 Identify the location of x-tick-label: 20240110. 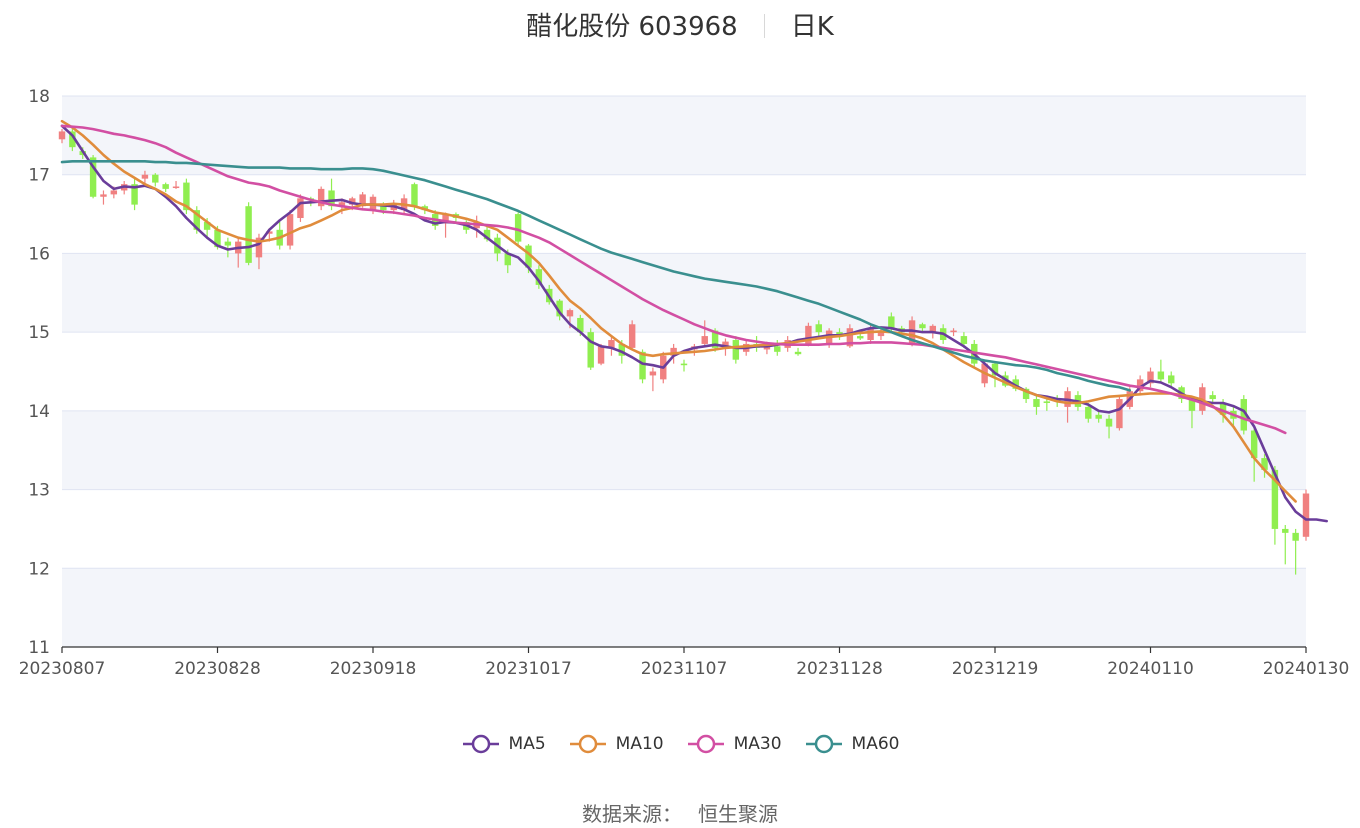
(1150, 669).